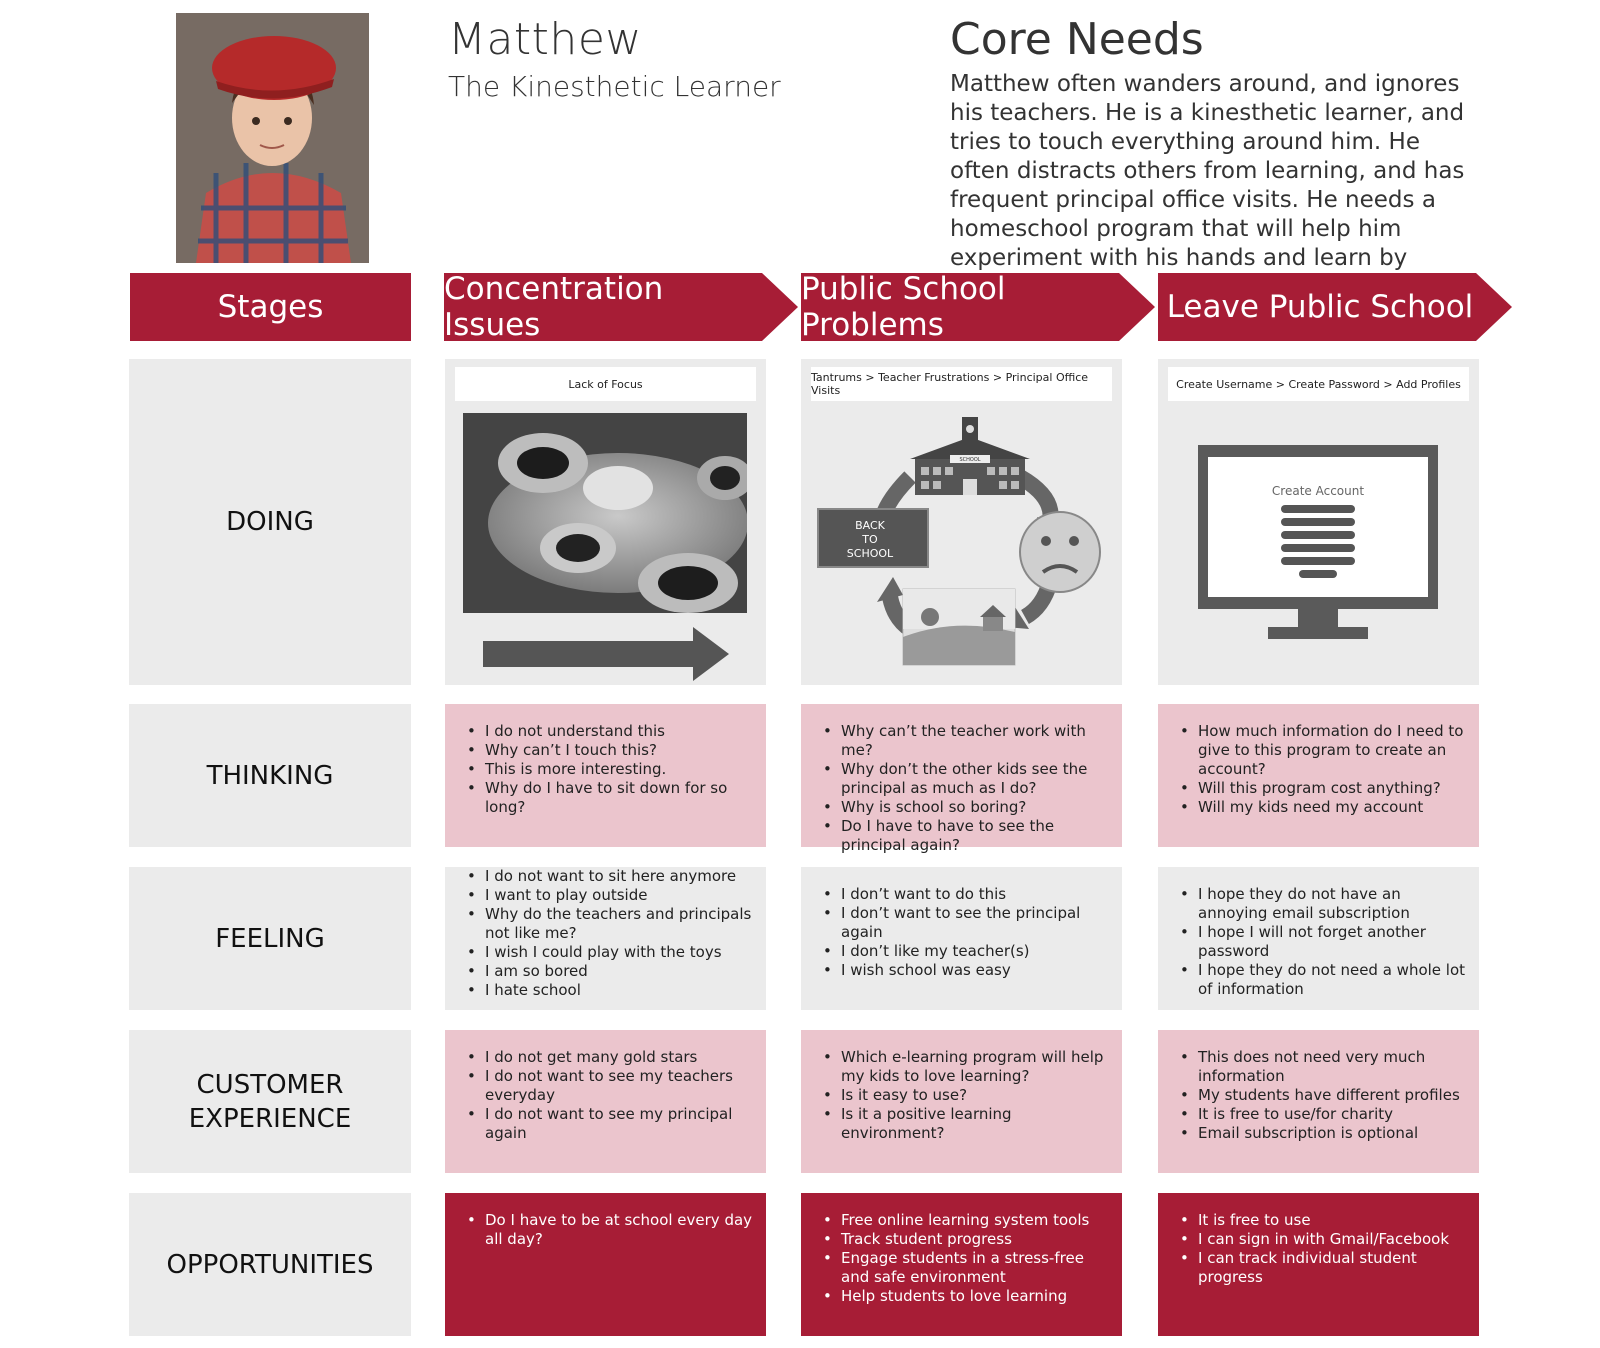  Describe the element at coordinates (969, 460) in the screenshot. I see `school-sign-text: SCHOOL` at that location.